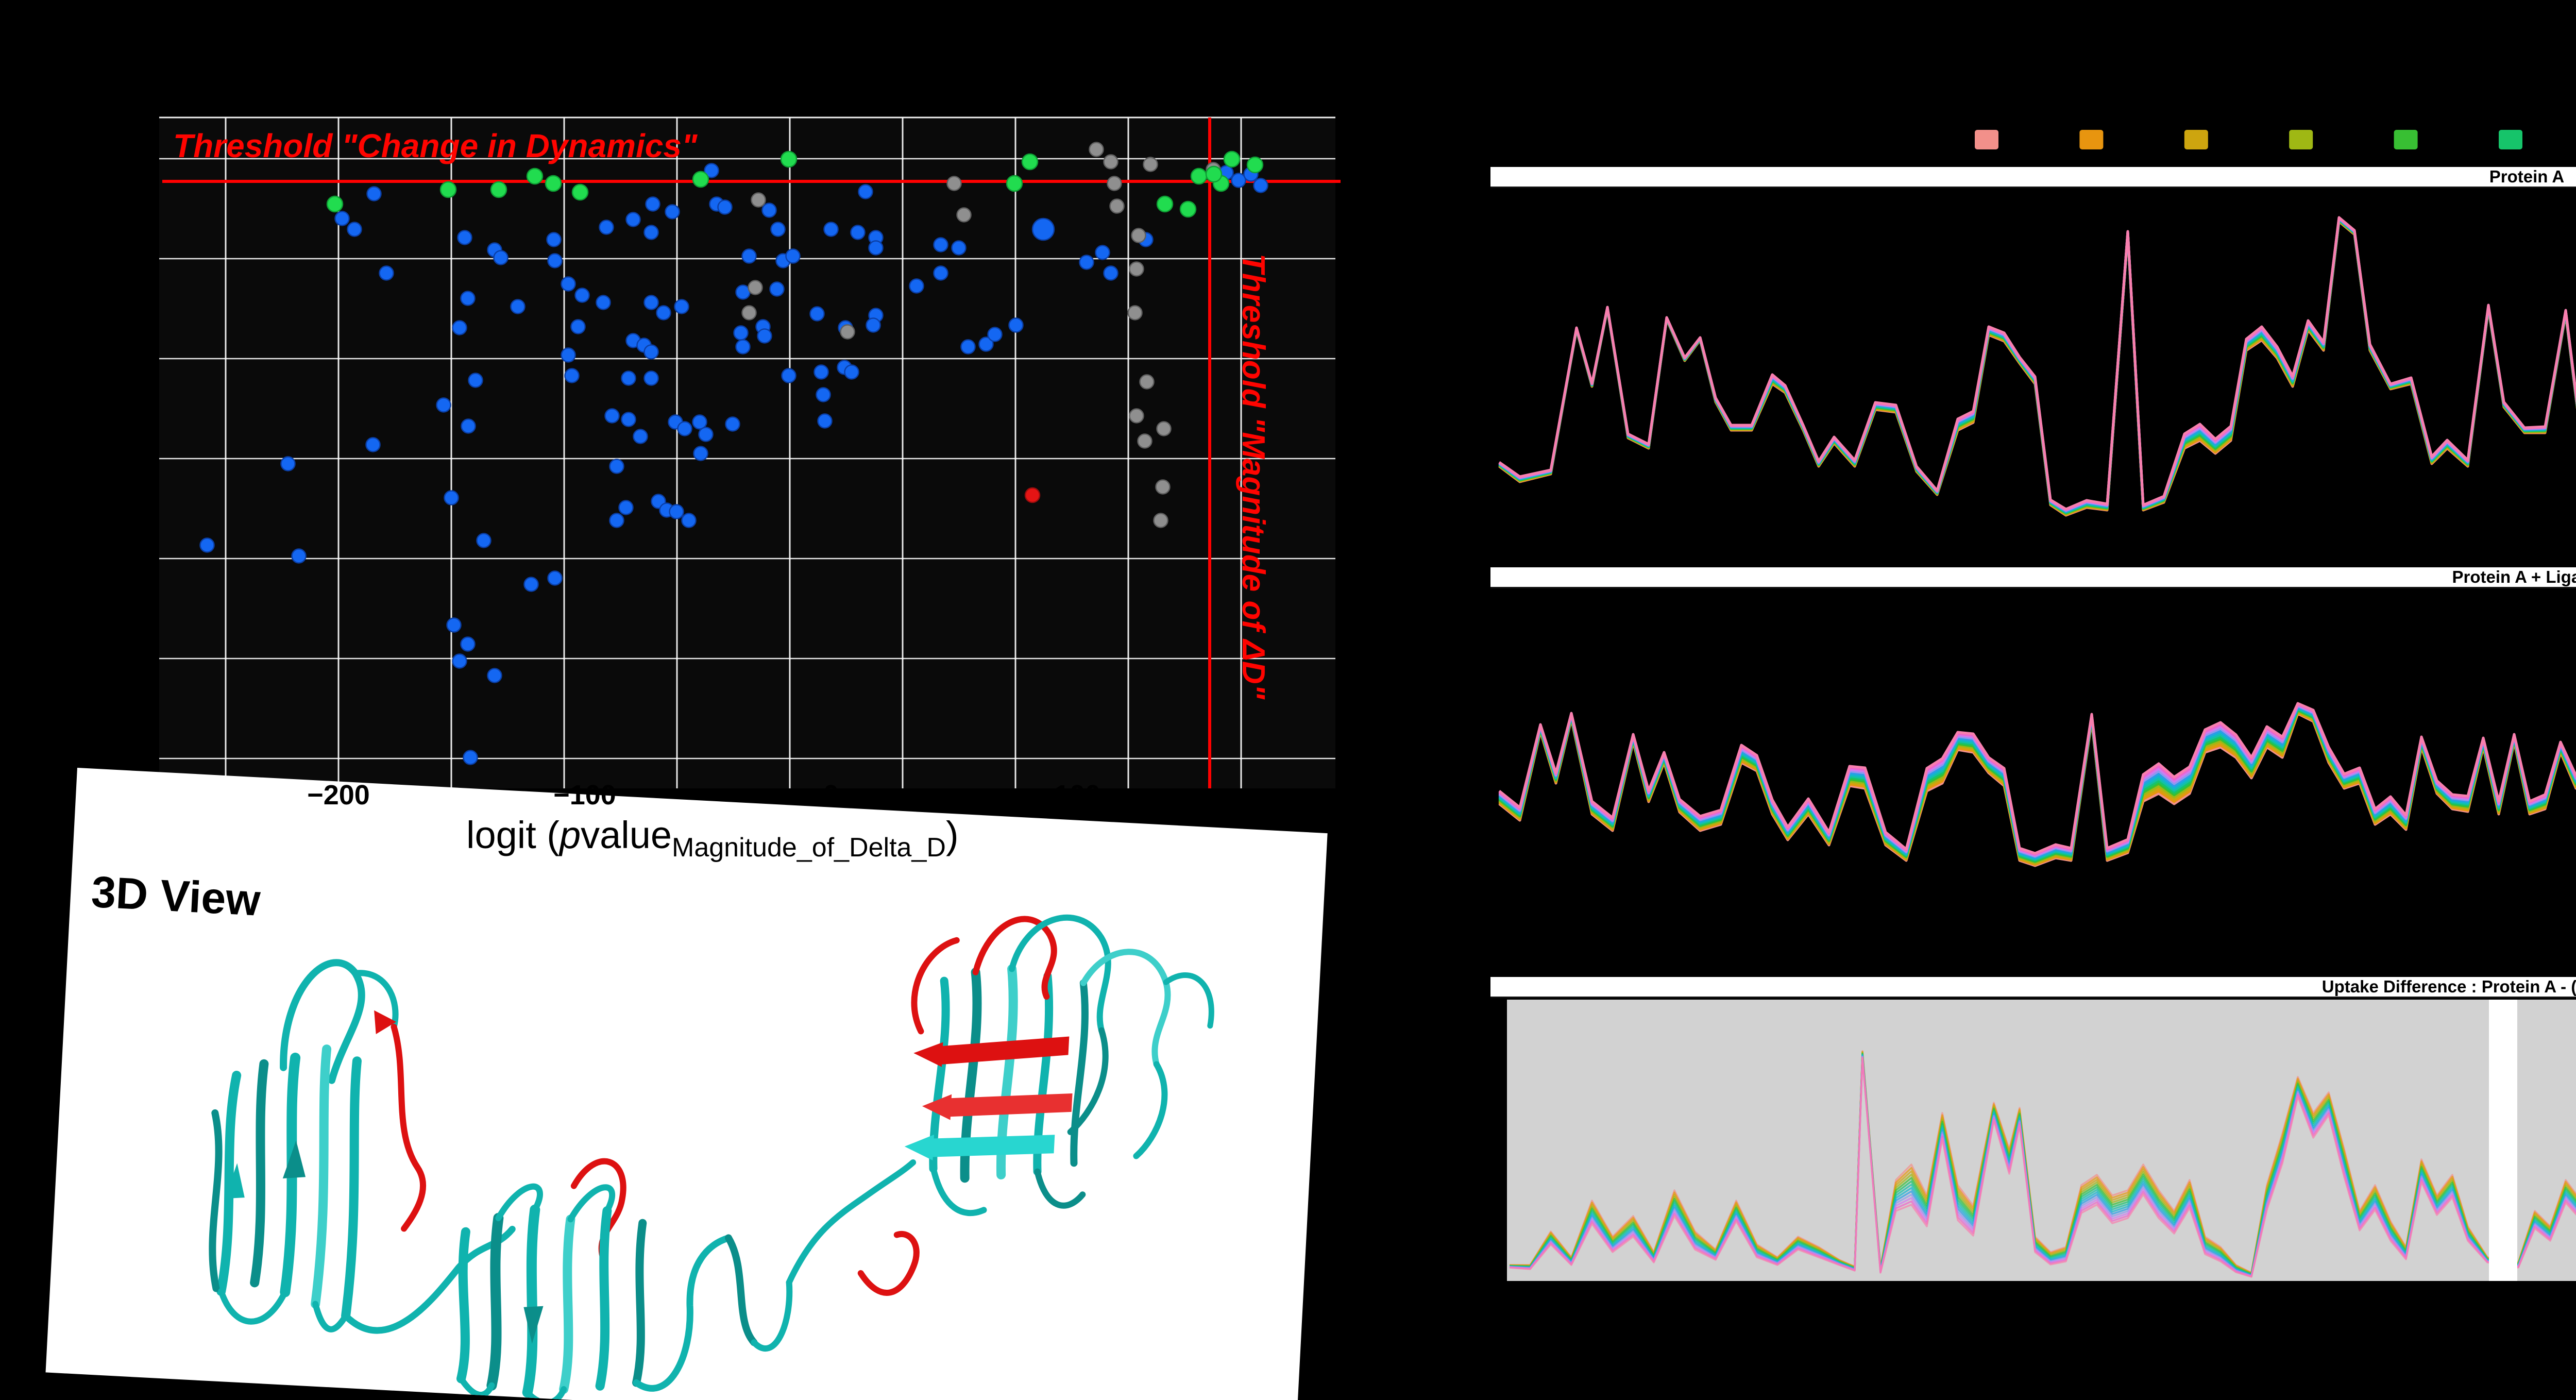  What do you see at coordinates (435, 145) in the screenshot?
I see `threshold-dynamics-label: Threshold "Change in Dynamics"` at bounding box center [435, 145].